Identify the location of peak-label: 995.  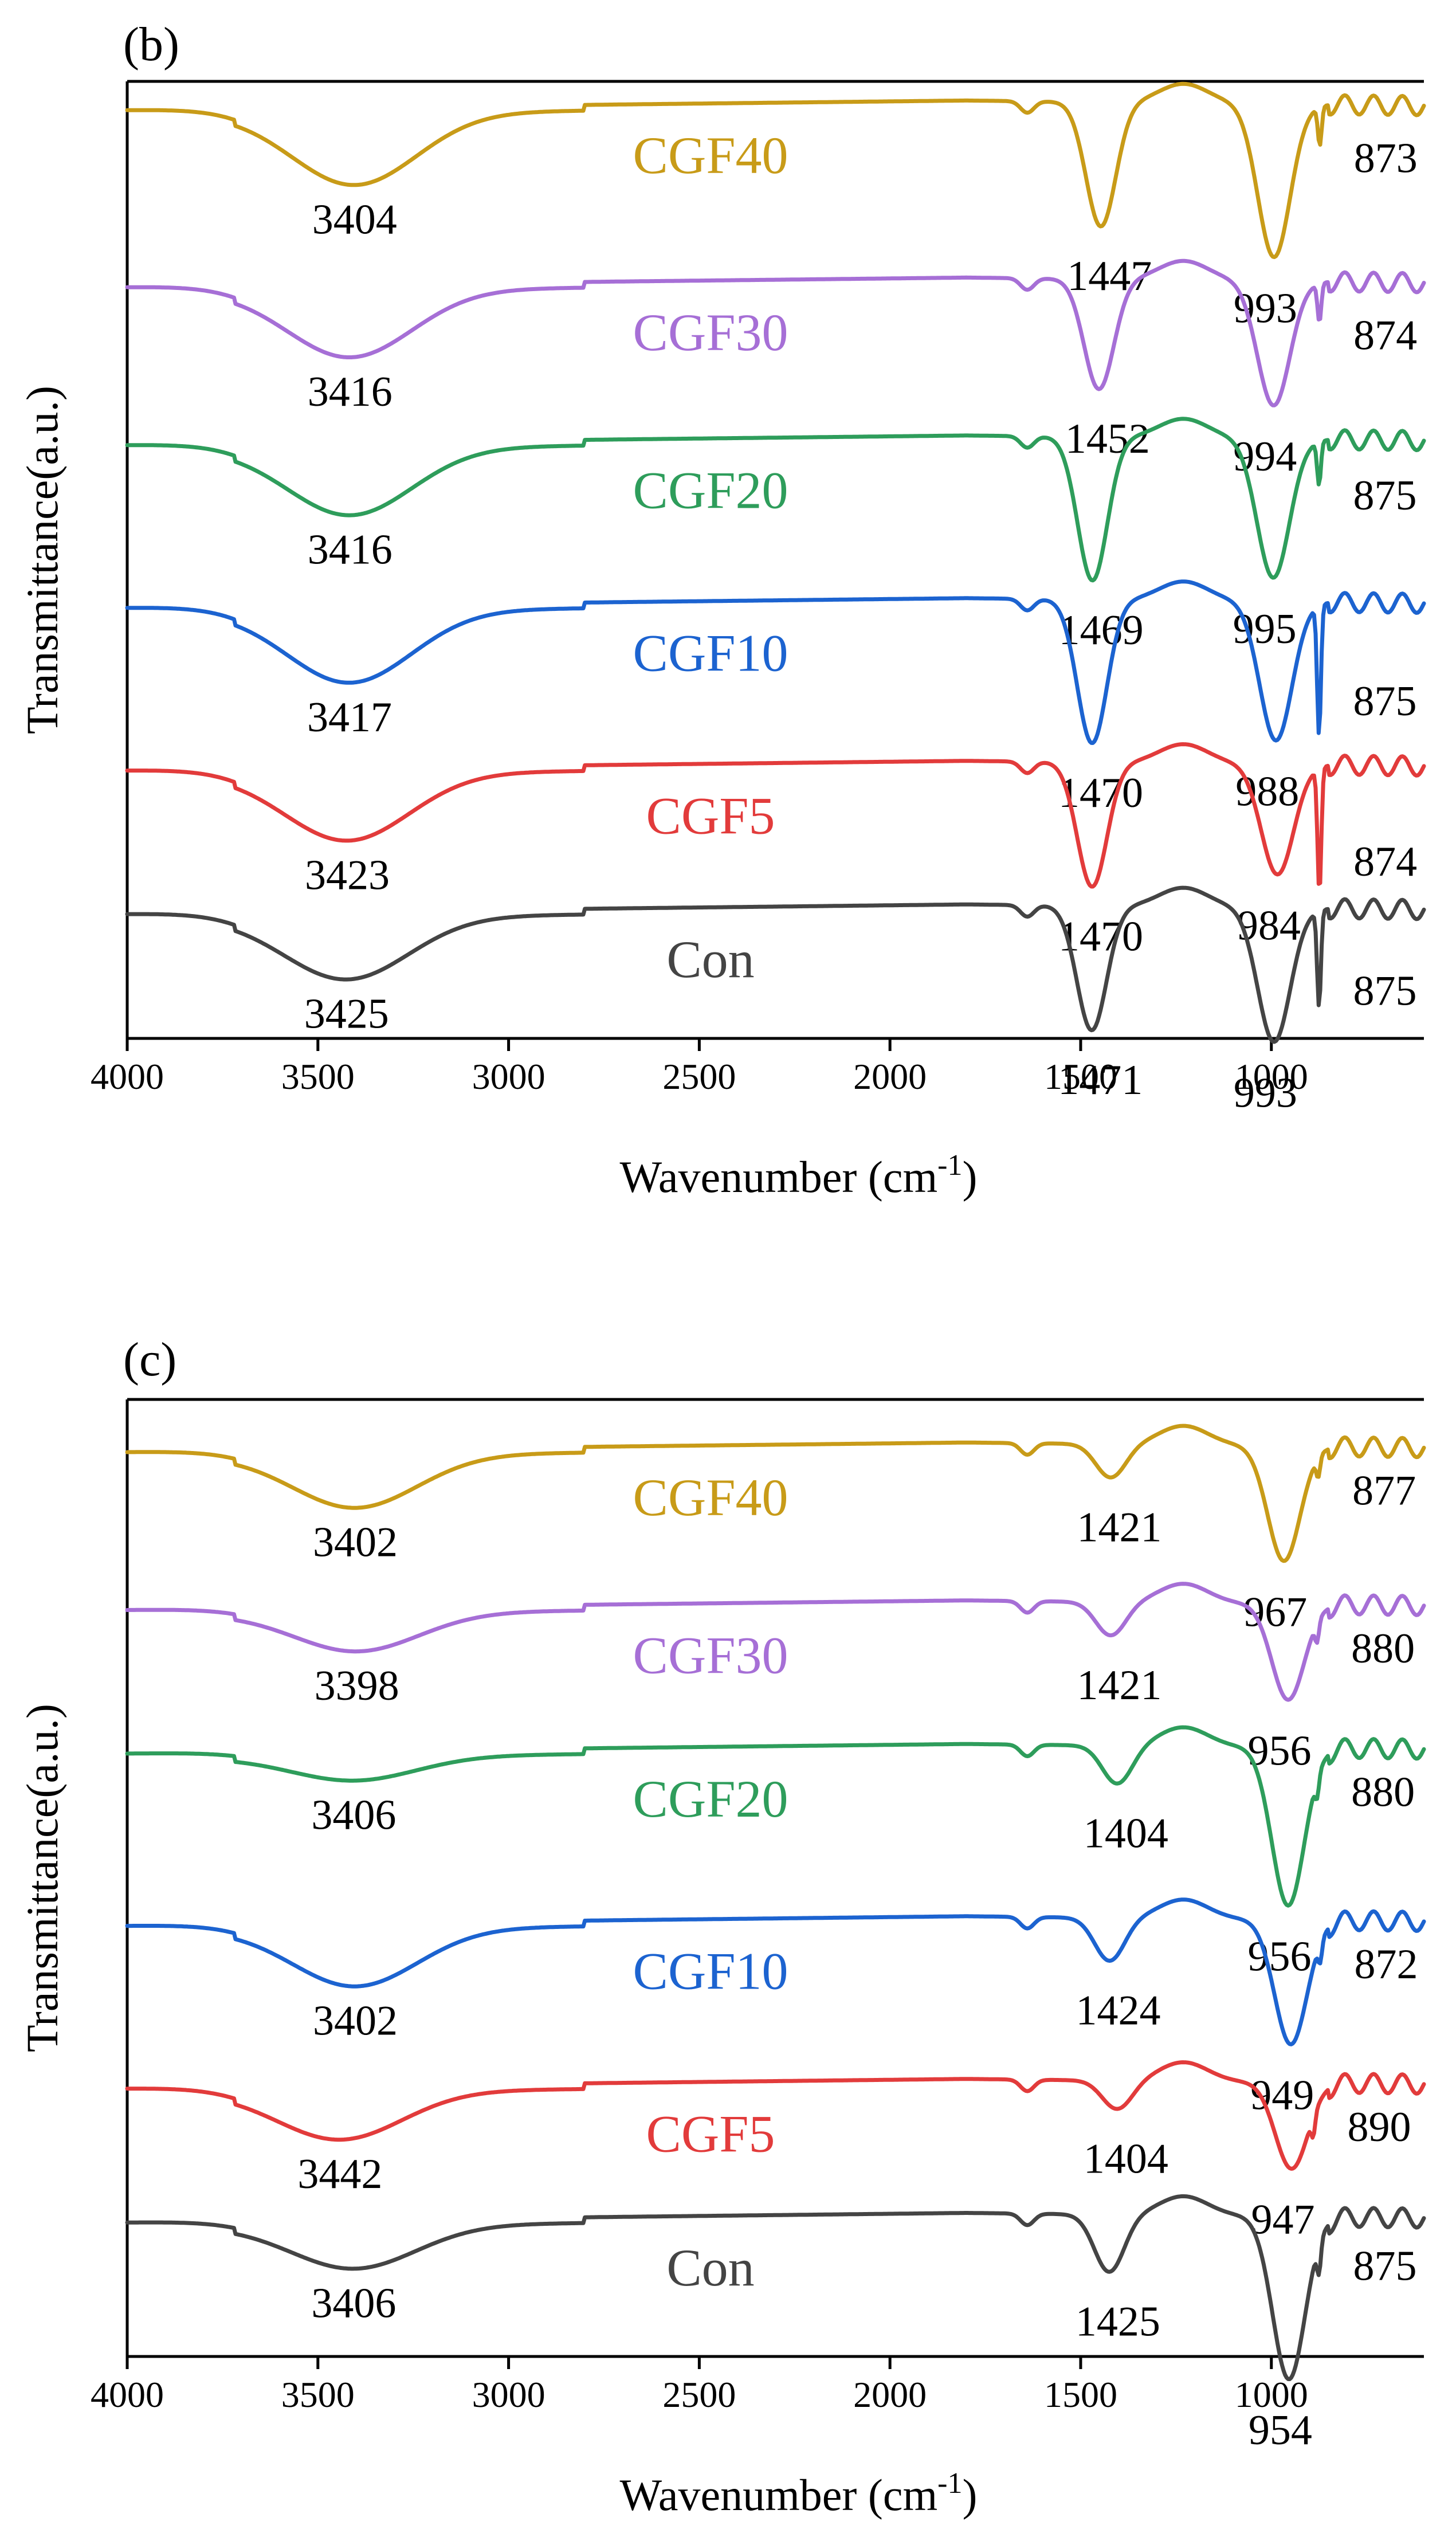
(1265, 630).